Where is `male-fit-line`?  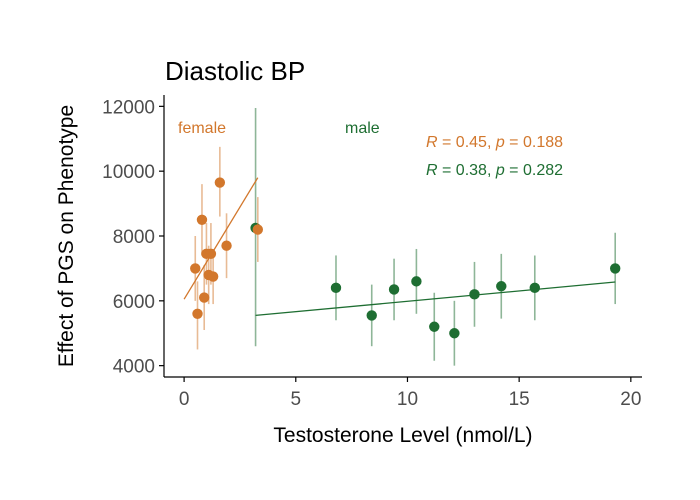
male-fit-line is located at coordinates (435, 299).